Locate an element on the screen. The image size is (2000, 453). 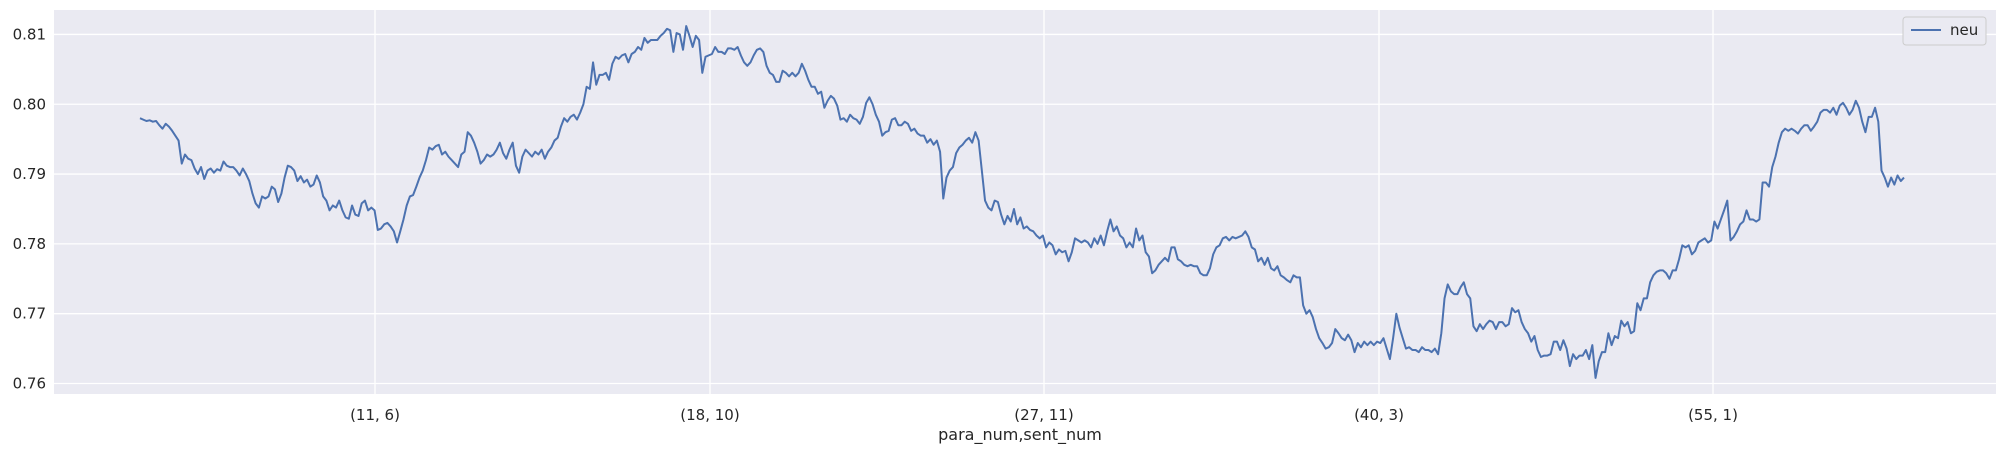
legend-frame is located at coordinates (1944, 31).